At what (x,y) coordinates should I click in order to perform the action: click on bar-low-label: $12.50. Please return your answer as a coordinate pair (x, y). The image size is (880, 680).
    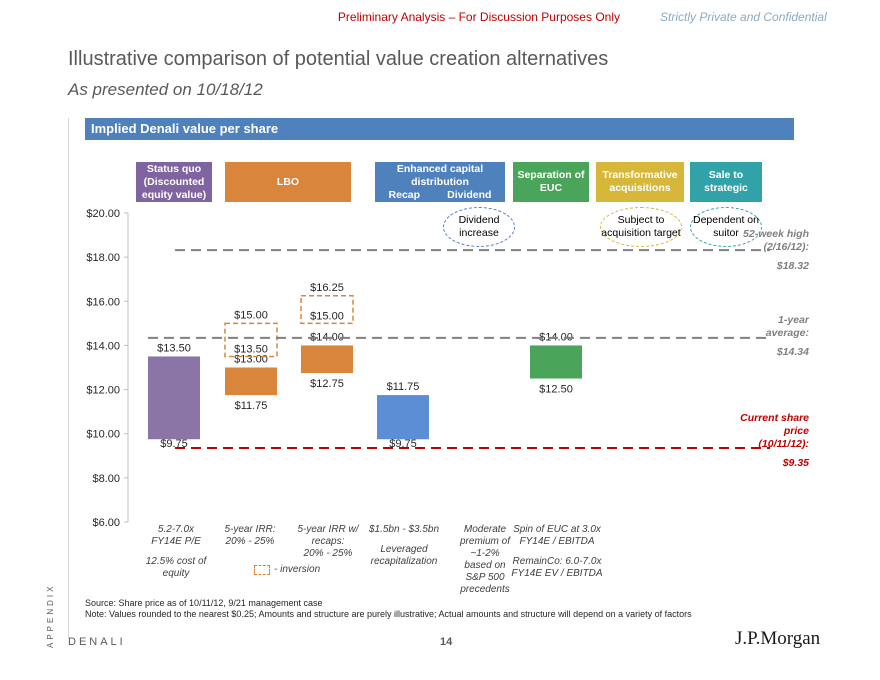
    Looking at the image, I should click on (556, 390).